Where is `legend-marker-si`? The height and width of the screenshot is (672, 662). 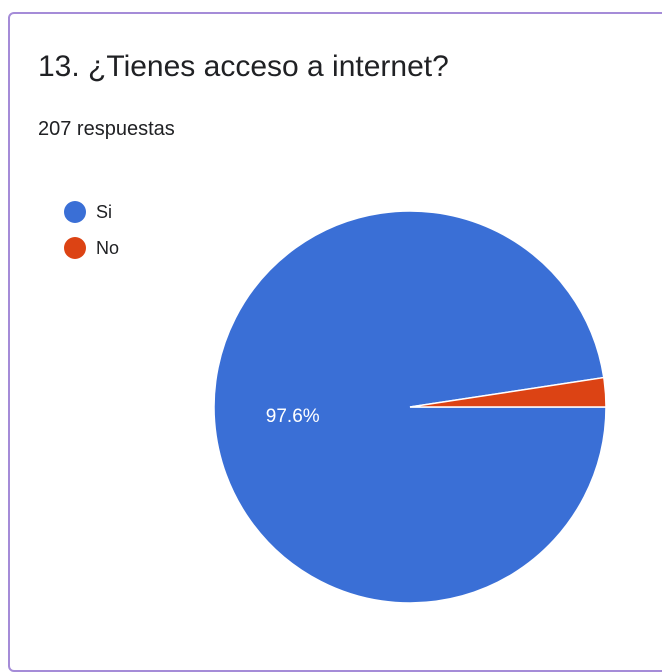
legend-marker-si is located at coordinates (75, 212).